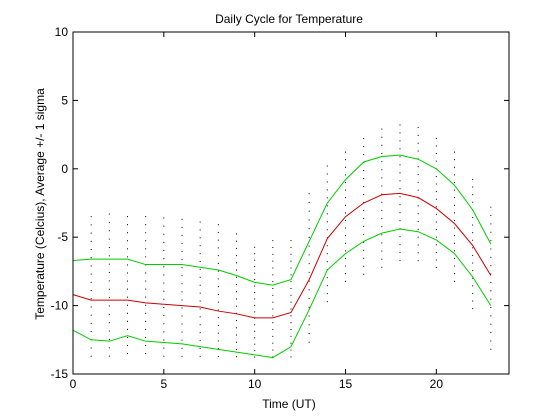 This screenshot has width=560, height=420. I want to click on y-tick-label: -10, so click(60, 306).